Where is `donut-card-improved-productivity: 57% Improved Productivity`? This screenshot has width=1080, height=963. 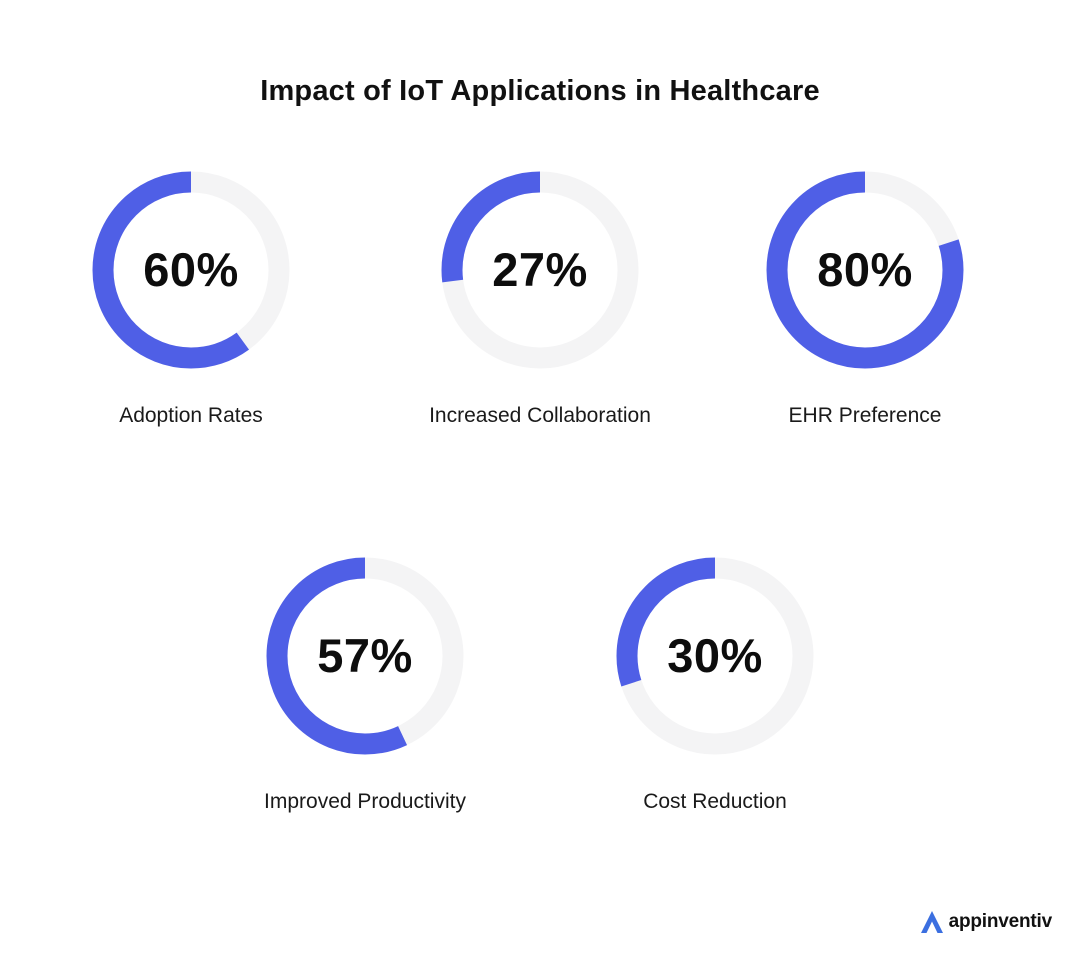
donut-card-improved-productivity: 57% Improved Productivity is located at coordinates (365, 696).